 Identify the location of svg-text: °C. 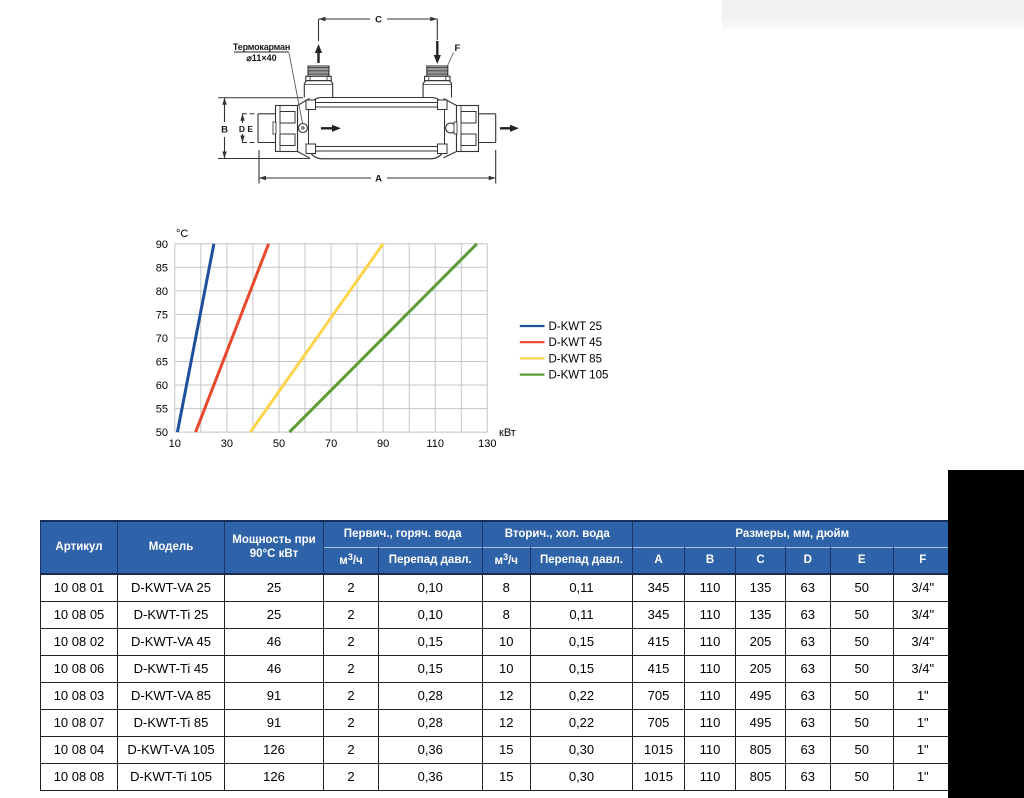
(182, 234).